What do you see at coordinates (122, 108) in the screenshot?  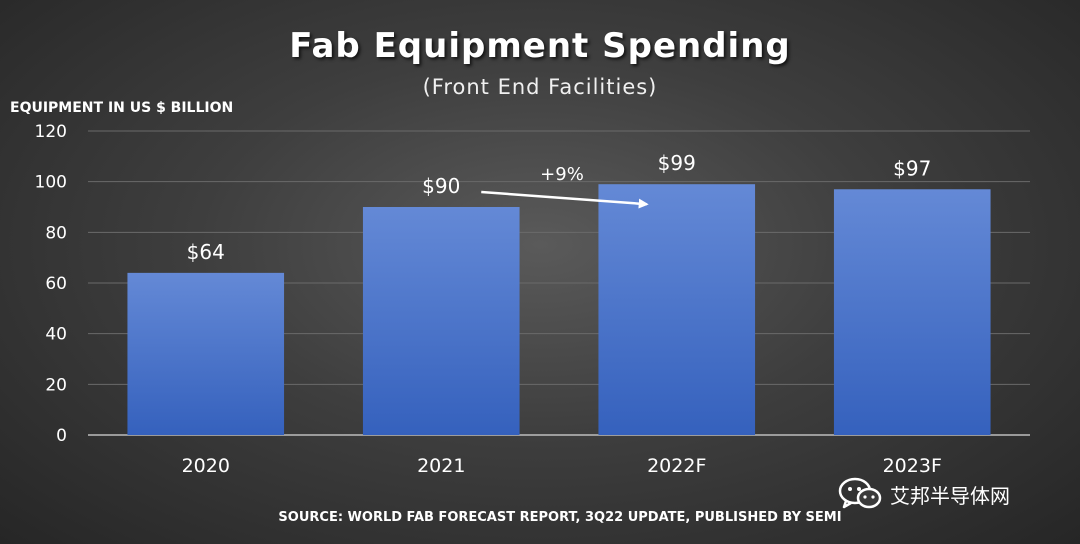 I see `y-axis-label: EQUIPMENT IN US $ BILLION` at bounding box center [122, 108].